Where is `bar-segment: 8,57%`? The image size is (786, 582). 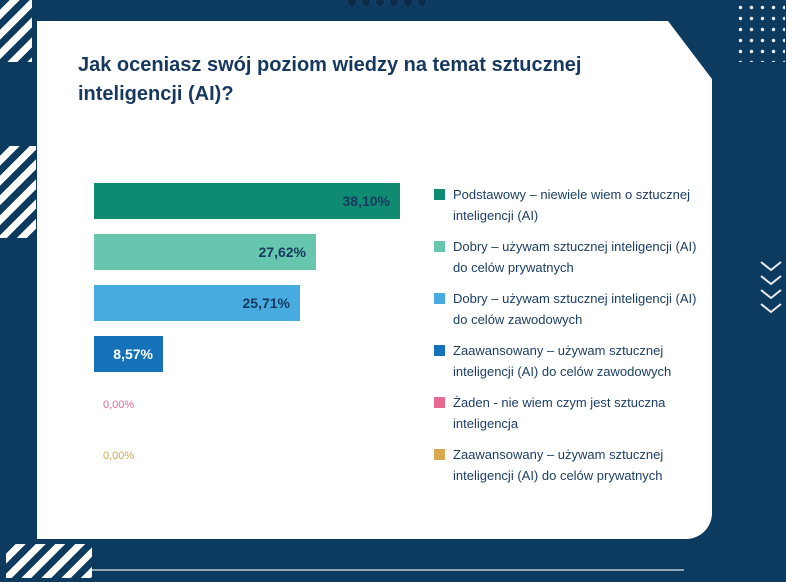
bar-segment: 8,57% is located at coordinates (128, 354).